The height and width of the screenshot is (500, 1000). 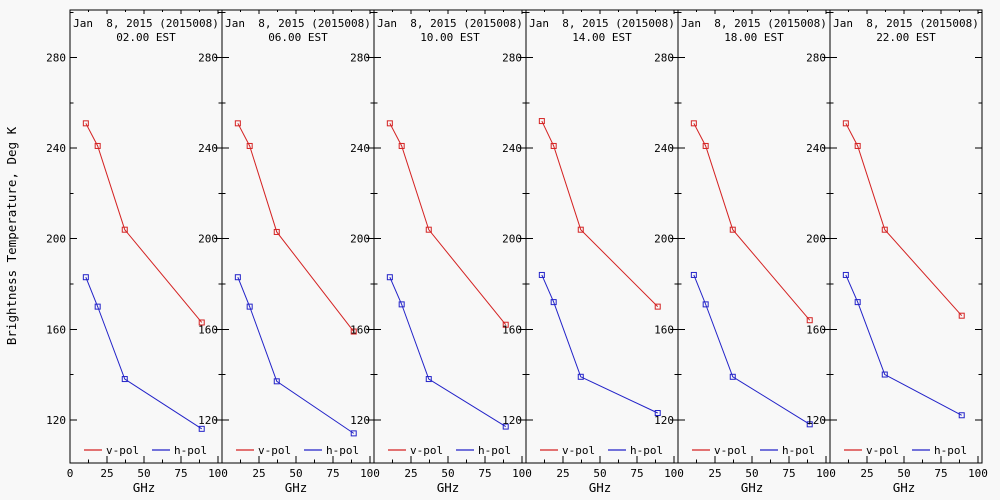 What do you see at coordinates (146, 37) in the screenshot?
I see `panel-title-time: 02.00 EST` at bounding box center [146, 37].